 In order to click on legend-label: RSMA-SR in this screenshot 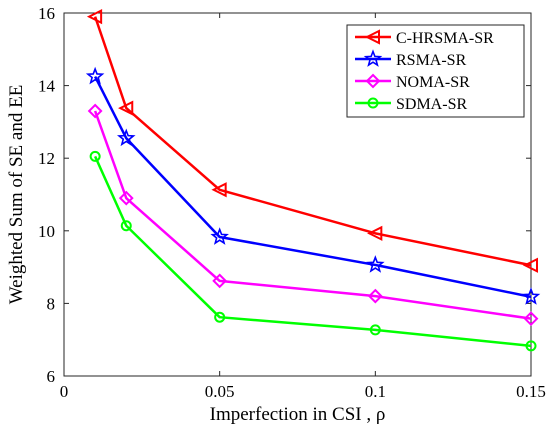, I will do `click(431, 60)`.